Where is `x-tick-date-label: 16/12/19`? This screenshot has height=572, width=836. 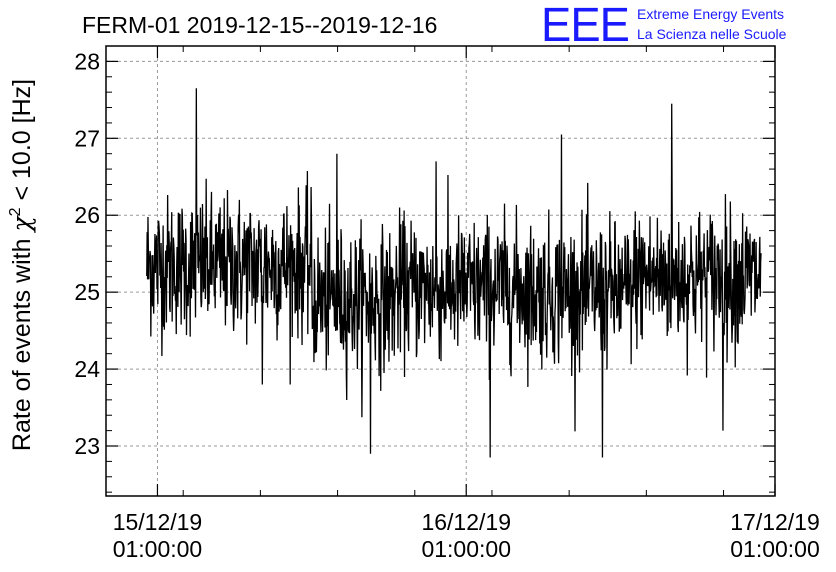
x-tick-date-label: 16/12/19 is located at coordinates (466, 522).